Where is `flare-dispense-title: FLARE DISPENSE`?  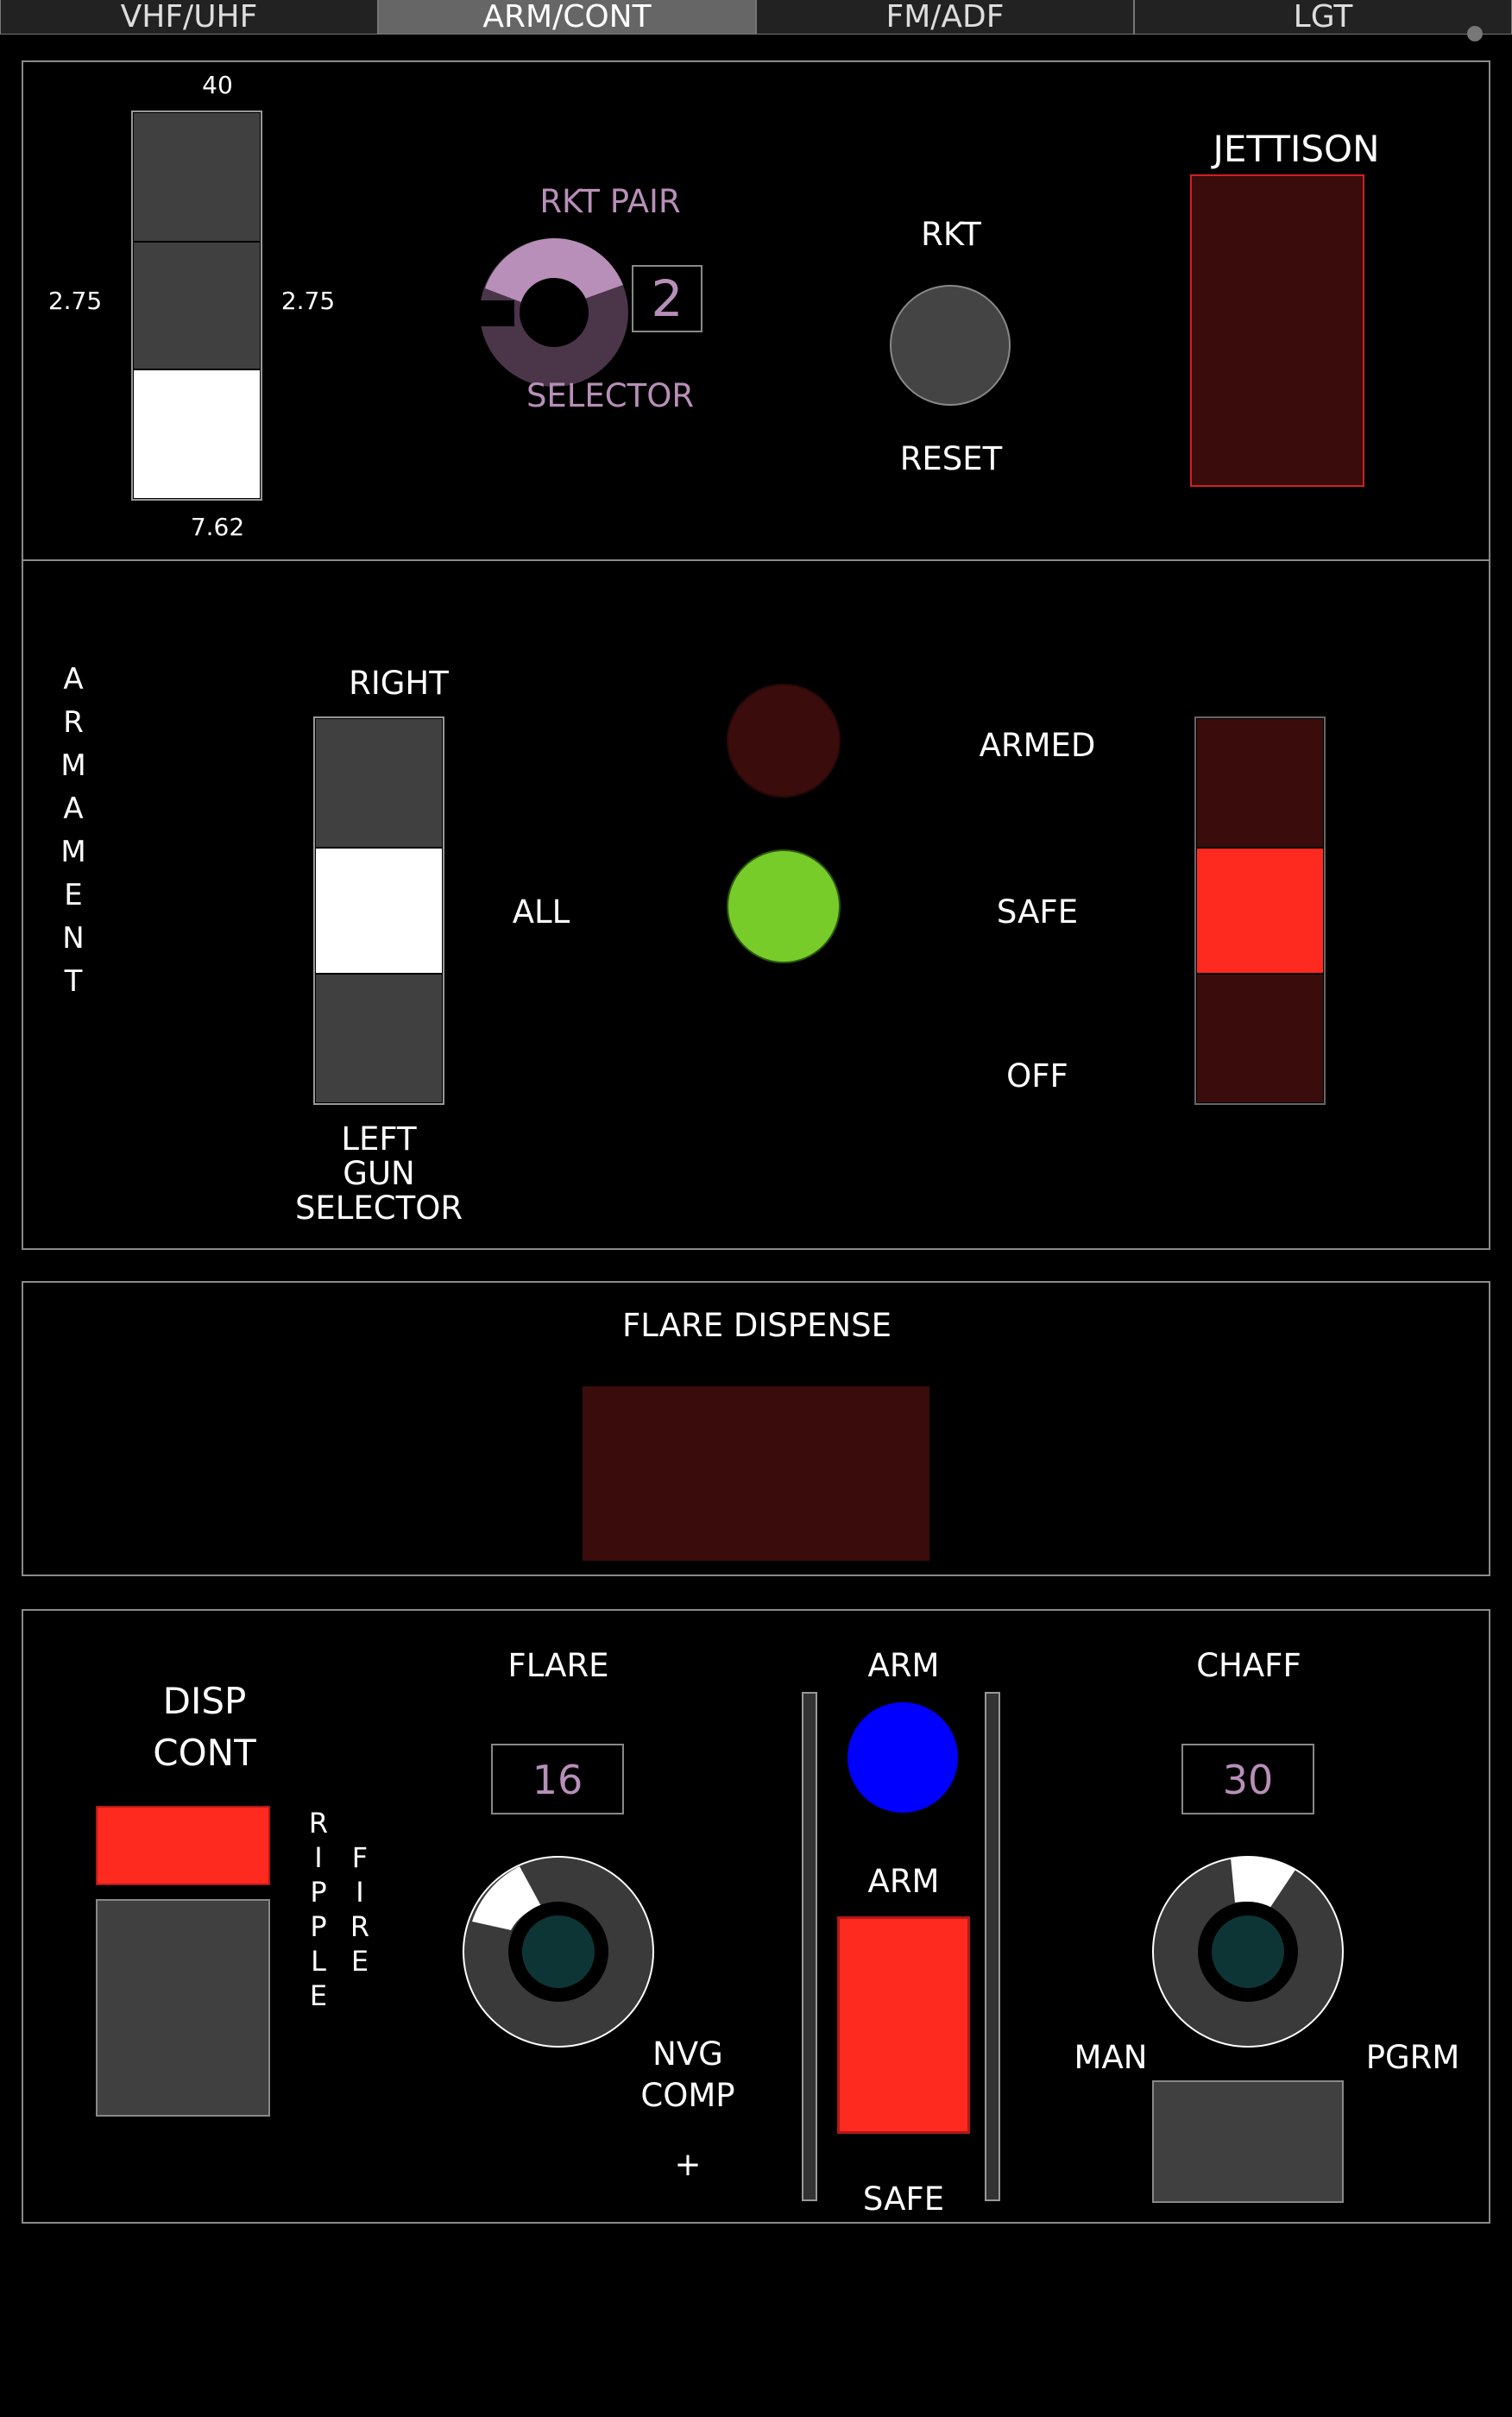
flare-dispense-title: FLARE DISPENSE is located at coordinates (757, 1325).